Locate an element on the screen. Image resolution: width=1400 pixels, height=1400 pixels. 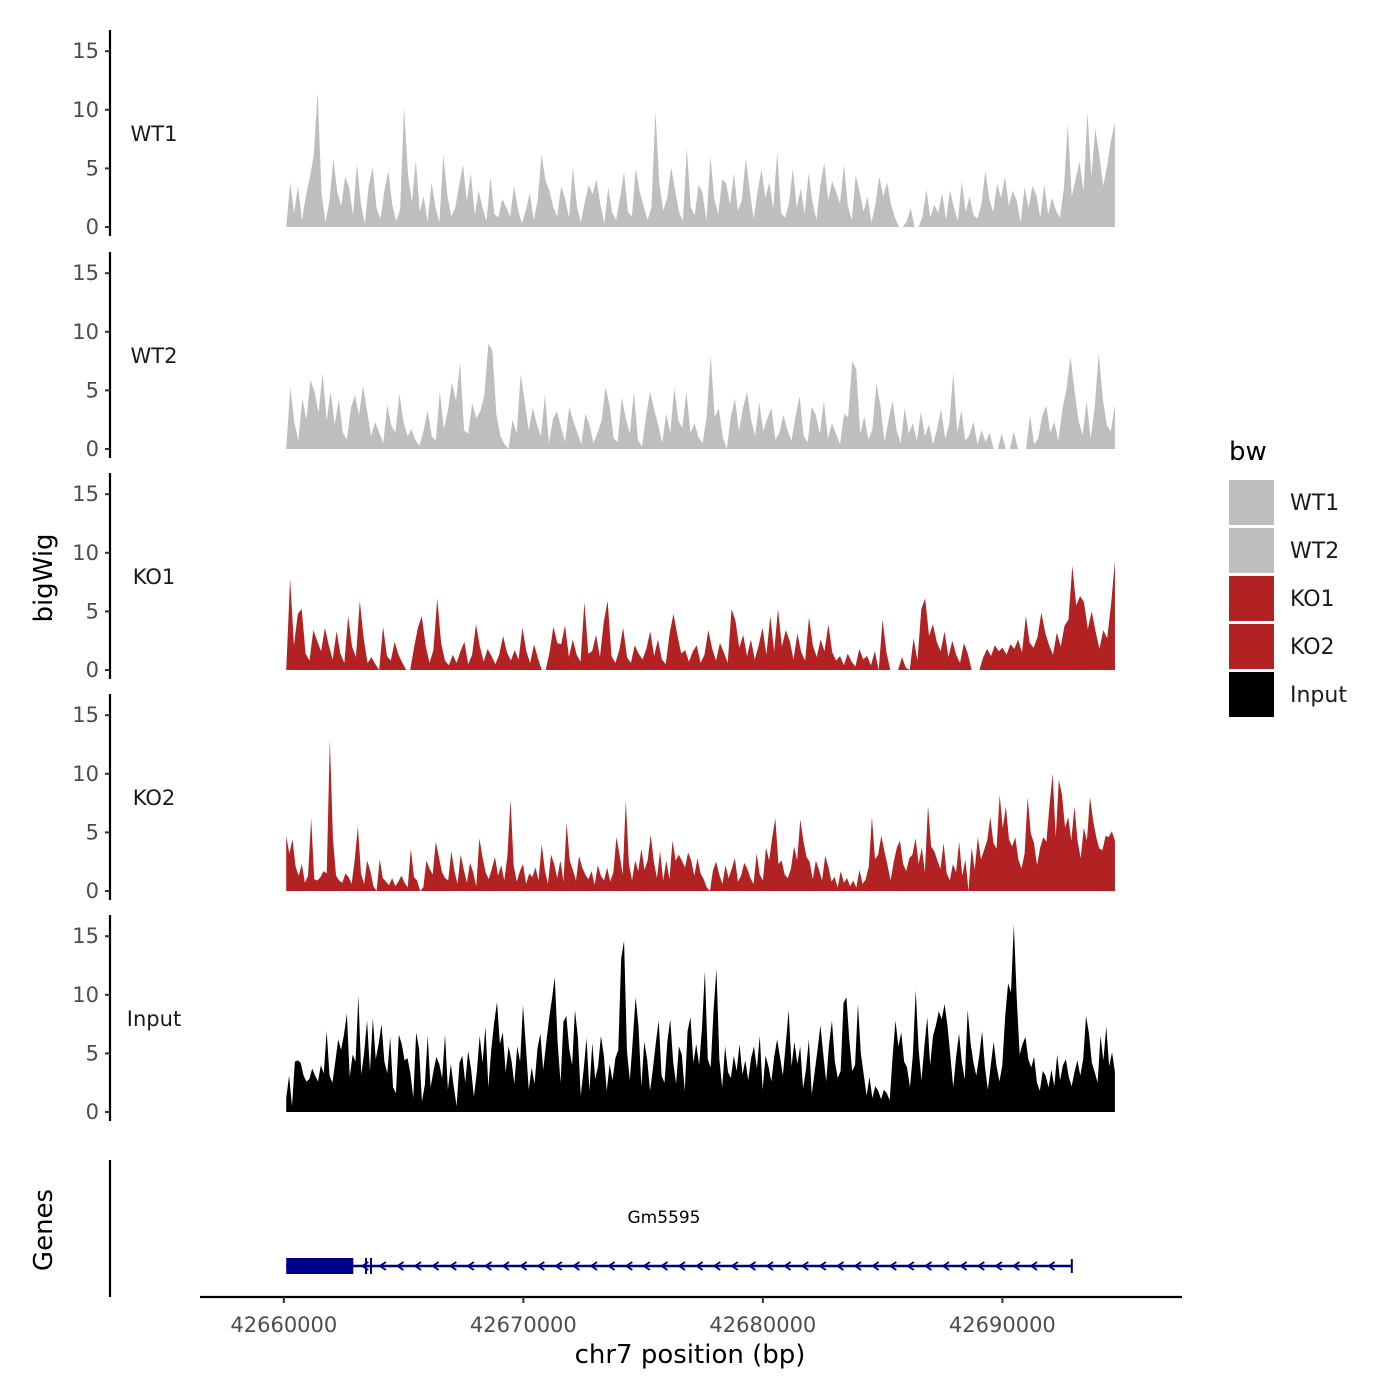
x-tick-label: 42680000 is located at coordinates (762, 1325).